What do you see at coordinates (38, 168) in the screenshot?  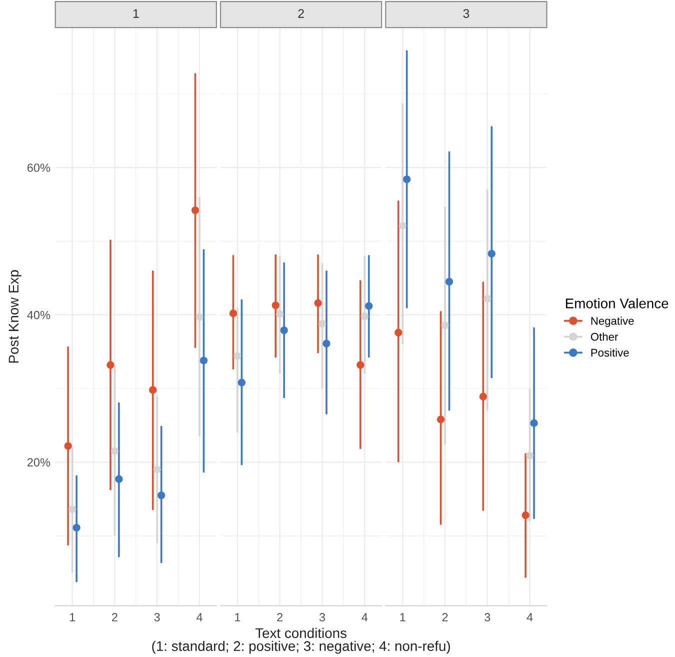 I see `y-tick-label: 60%` at bounding box center [38, 168].